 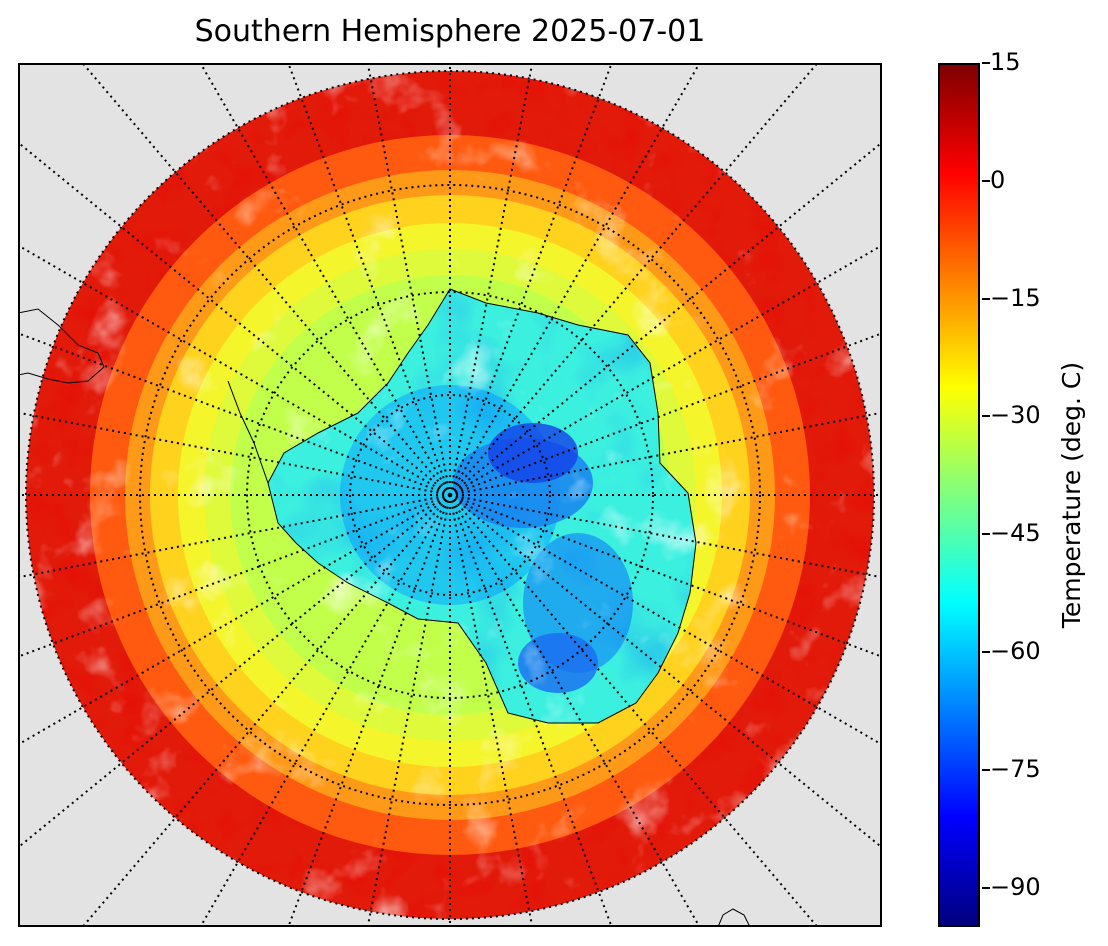 I want to click on colorbar-tick-label: 15, so click(x=1005, y=62).